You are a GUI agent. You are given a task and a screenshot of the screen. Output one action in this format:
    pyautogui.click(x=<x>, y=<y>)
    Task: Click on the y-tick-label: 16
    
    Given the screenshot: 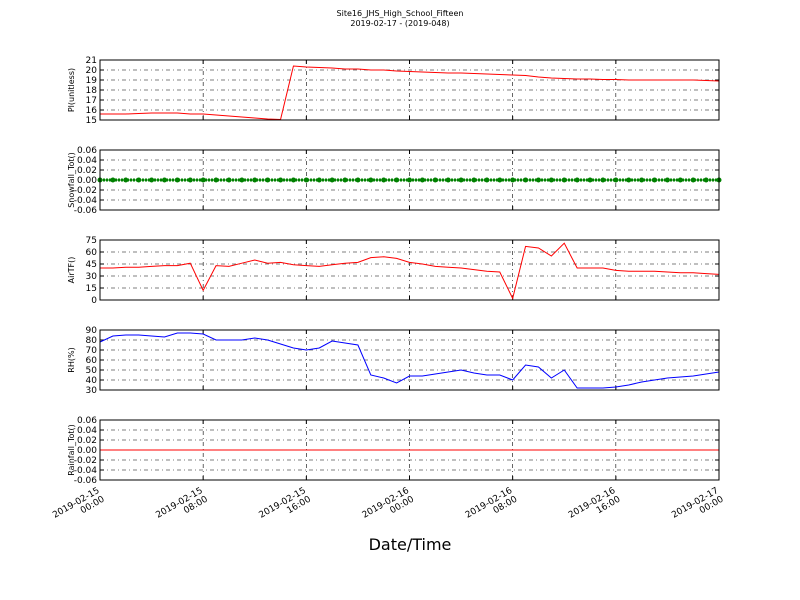 What is the action you would take?
    pyautogui.click(x=92, y=111)
    